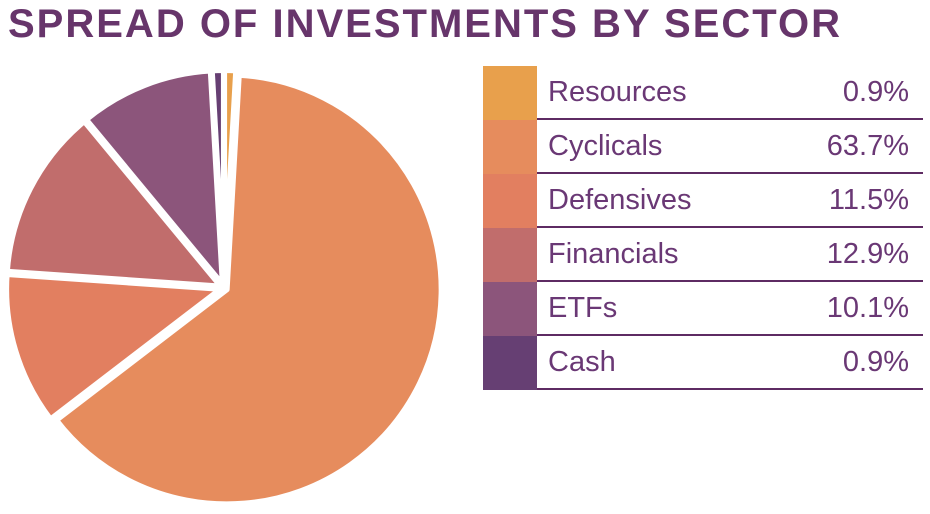  I want to click on legend-value-cyclicals: 63.7%, so click(867, 145).